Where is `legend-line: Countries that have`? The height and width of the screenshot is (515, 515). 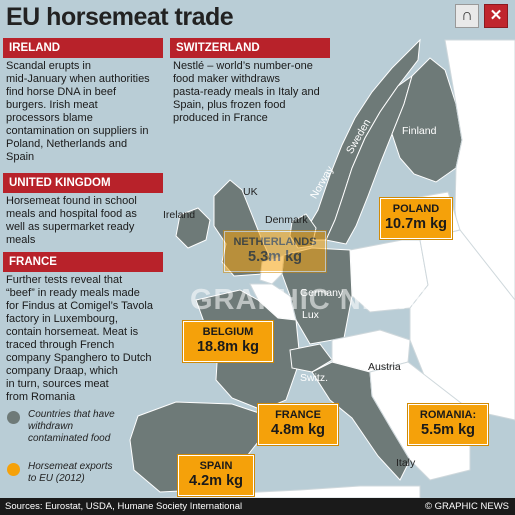
legend-line: Countries that have is located at coordinates (71, 414).